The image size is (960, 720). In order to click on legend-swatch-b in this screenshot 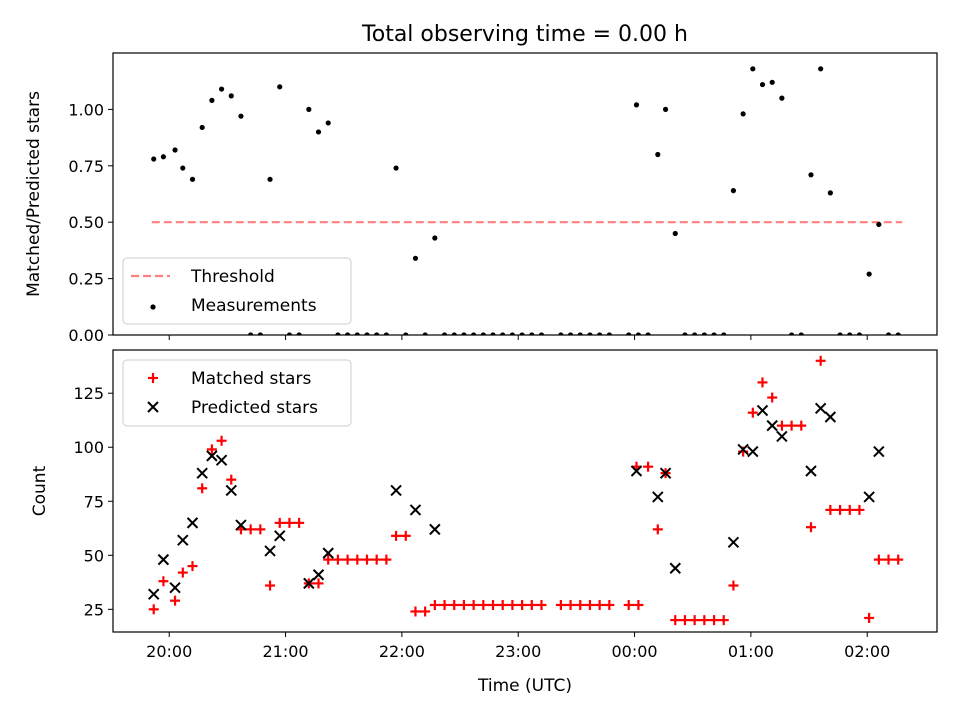, I will do `click(153, 407)`.